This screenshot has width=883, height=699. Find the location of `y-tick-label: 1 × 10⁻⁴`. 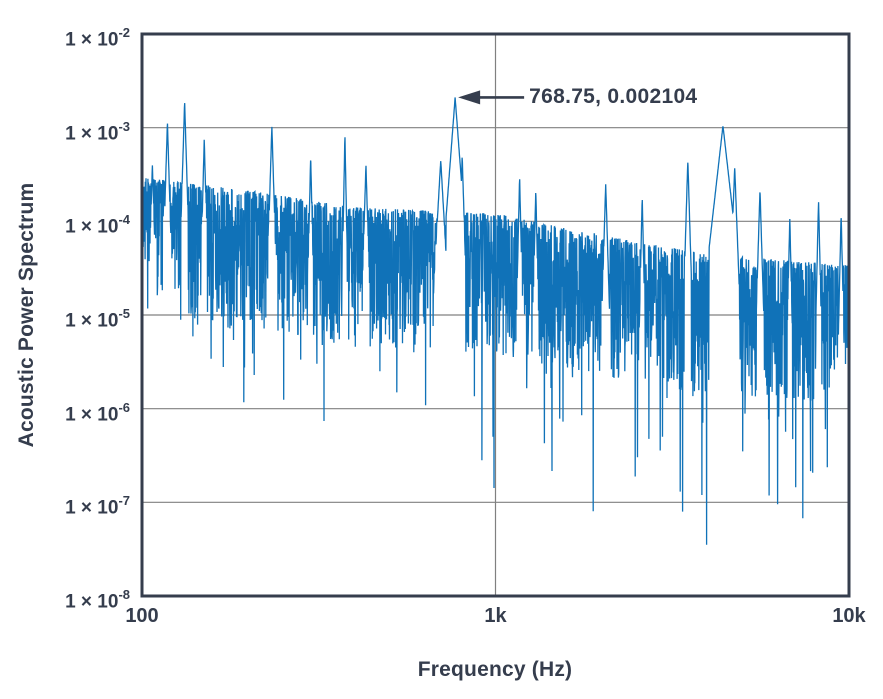

y-tick-label: 1 × 10⁻⁴ is located at coordinates (97, 225).